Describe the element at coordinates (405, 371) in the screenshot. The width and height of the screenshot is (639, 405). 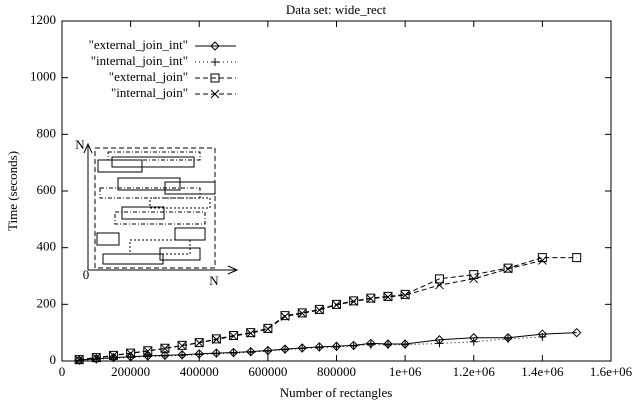
I see `x-tick-label: 1e+06` at that location.